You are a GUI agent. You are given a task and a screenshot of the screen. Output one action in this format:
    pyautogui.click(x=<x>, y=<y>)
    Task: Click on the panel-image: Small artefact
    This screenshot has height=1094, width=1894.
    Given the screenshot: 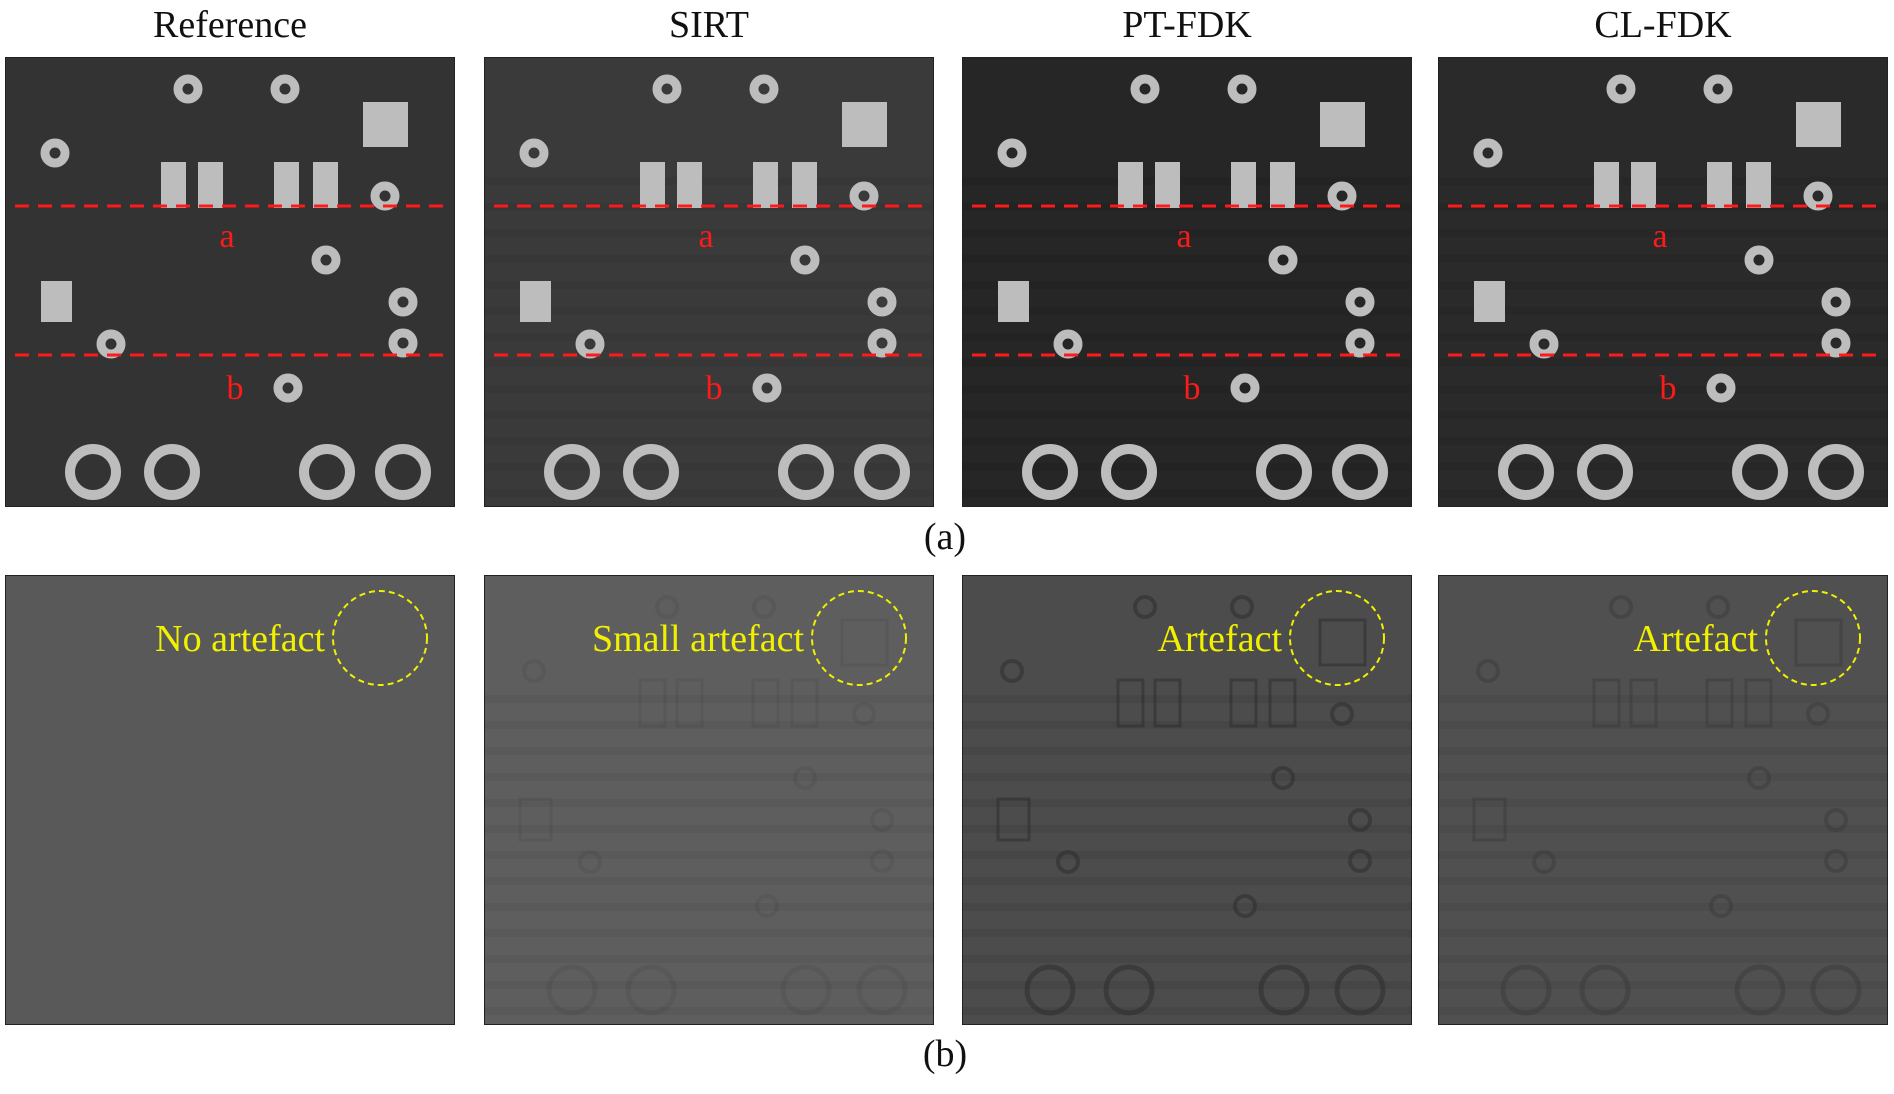 What is the action you would take?
    pyautogui.click(x=709, y=800)
    